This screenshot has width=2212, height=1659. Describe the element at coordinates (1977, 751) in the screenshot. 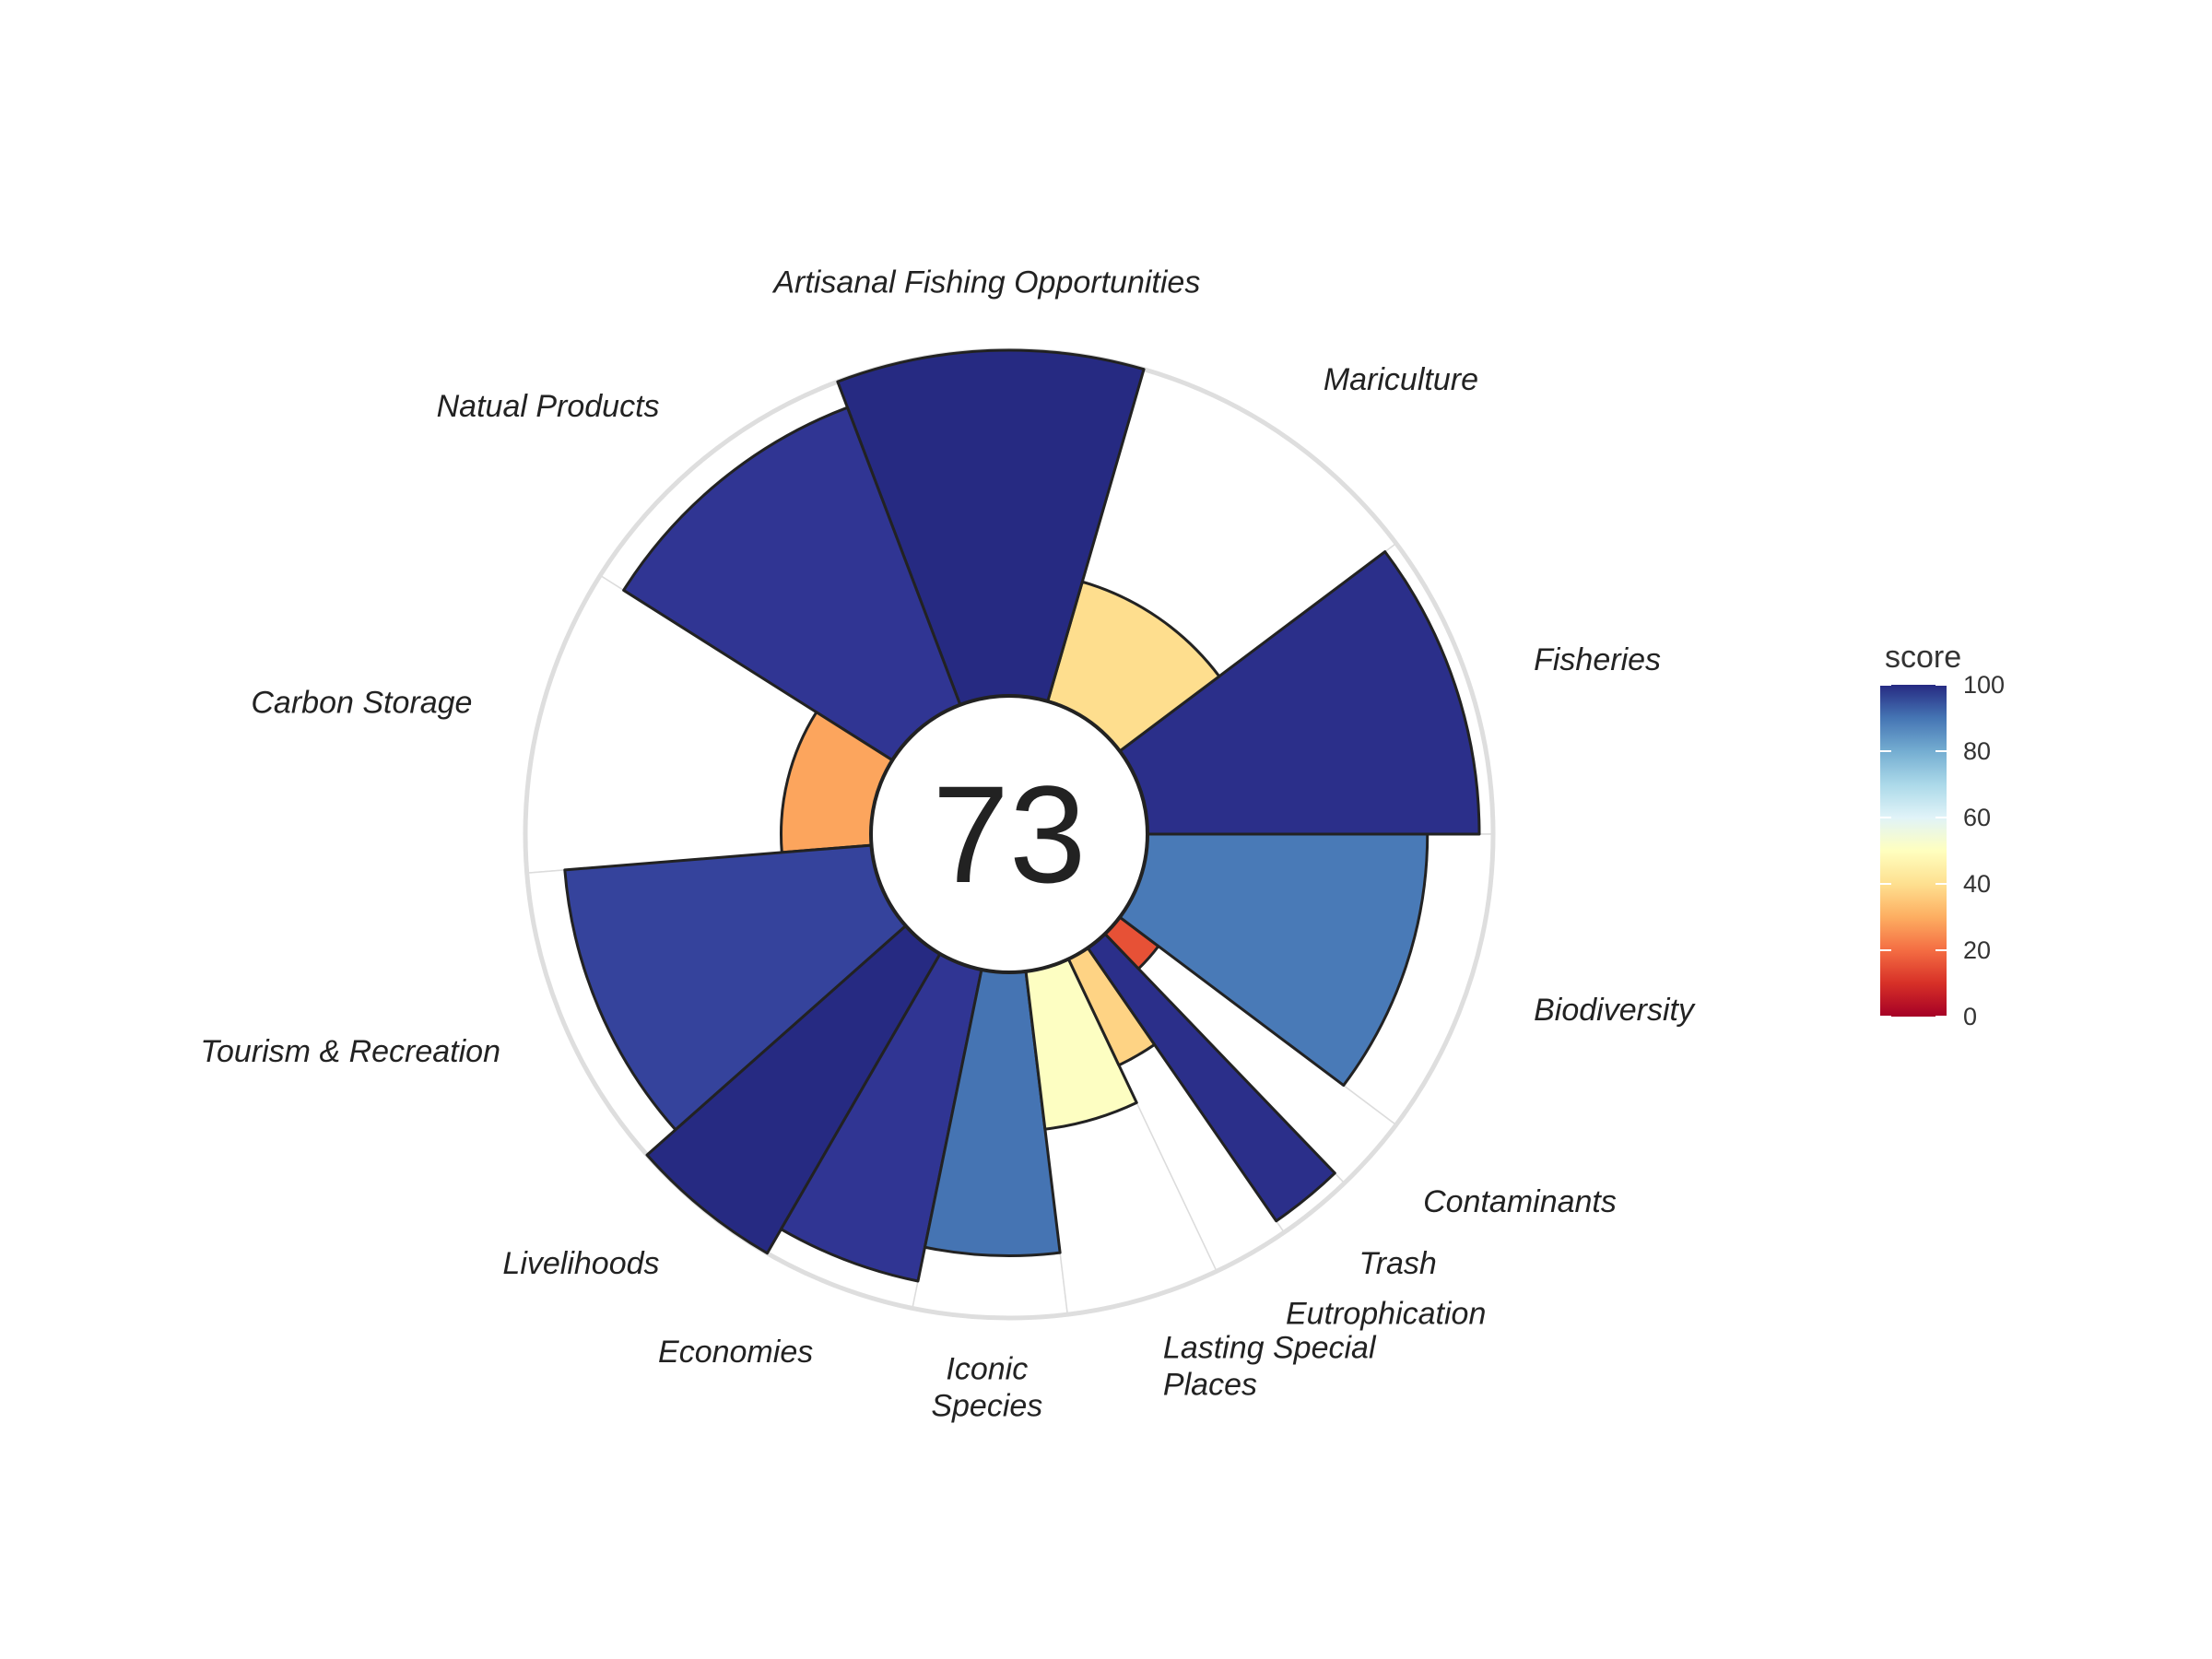

I see `legend-tick-label: 80` at that location.